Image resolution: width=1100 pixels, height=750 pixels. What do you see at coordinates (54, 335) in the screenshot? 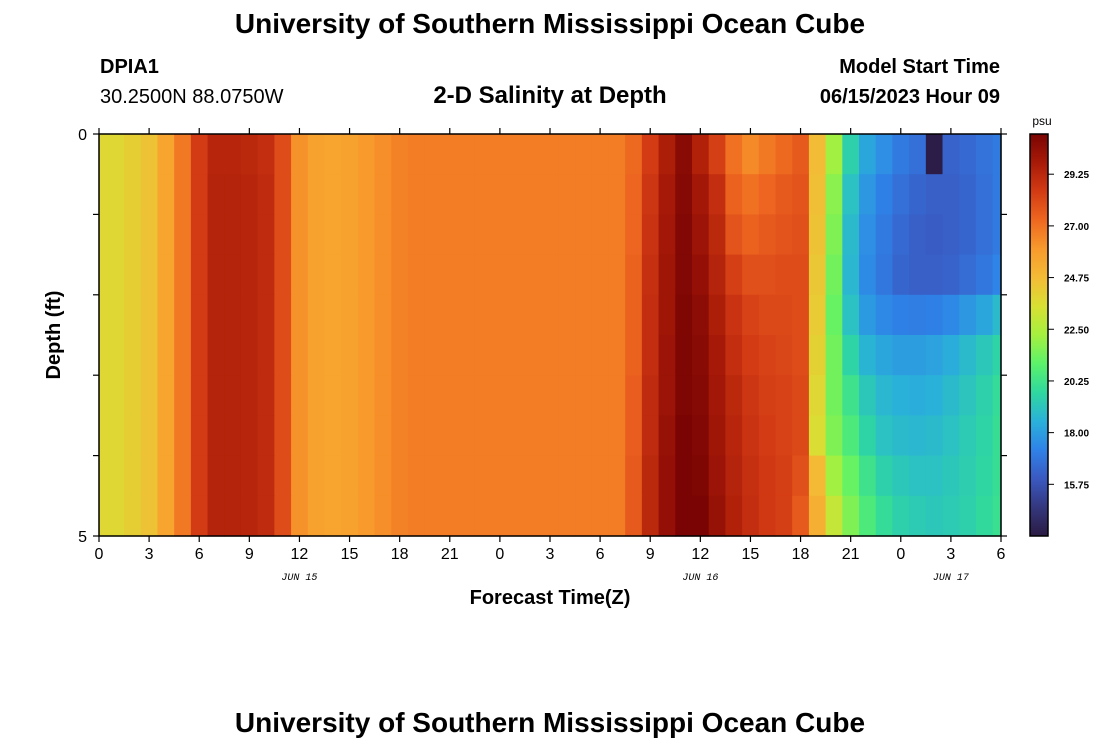
I see `y-axis-label: Depth (ft)` at bounding box center [54, 335].